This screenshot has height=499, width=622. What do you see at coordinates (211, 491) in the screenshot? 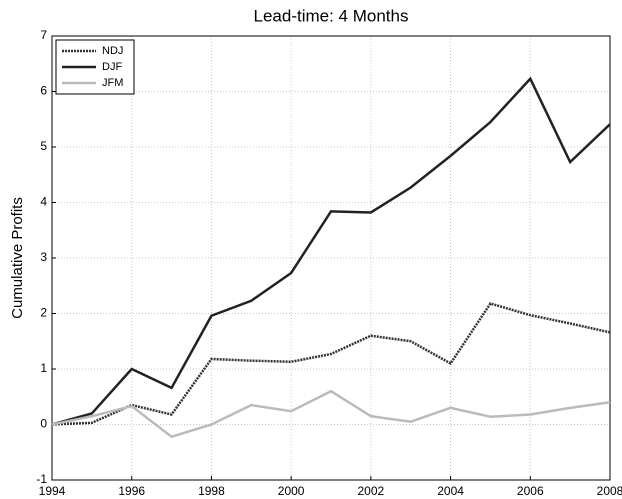
I see `x-tick-label: 1998` at bounding box center [211, 491].